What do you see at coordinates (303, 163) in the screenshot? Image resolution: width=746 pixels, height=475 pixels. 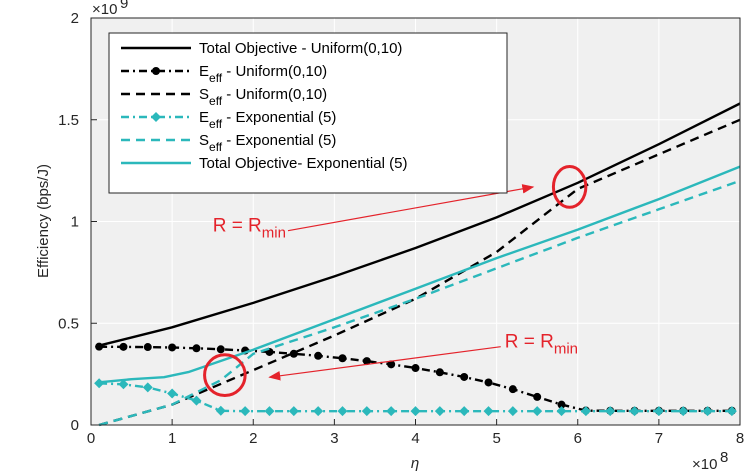 I see `legend-label: Total Objective- Exponential (5)` at bounding box center [303, 163].